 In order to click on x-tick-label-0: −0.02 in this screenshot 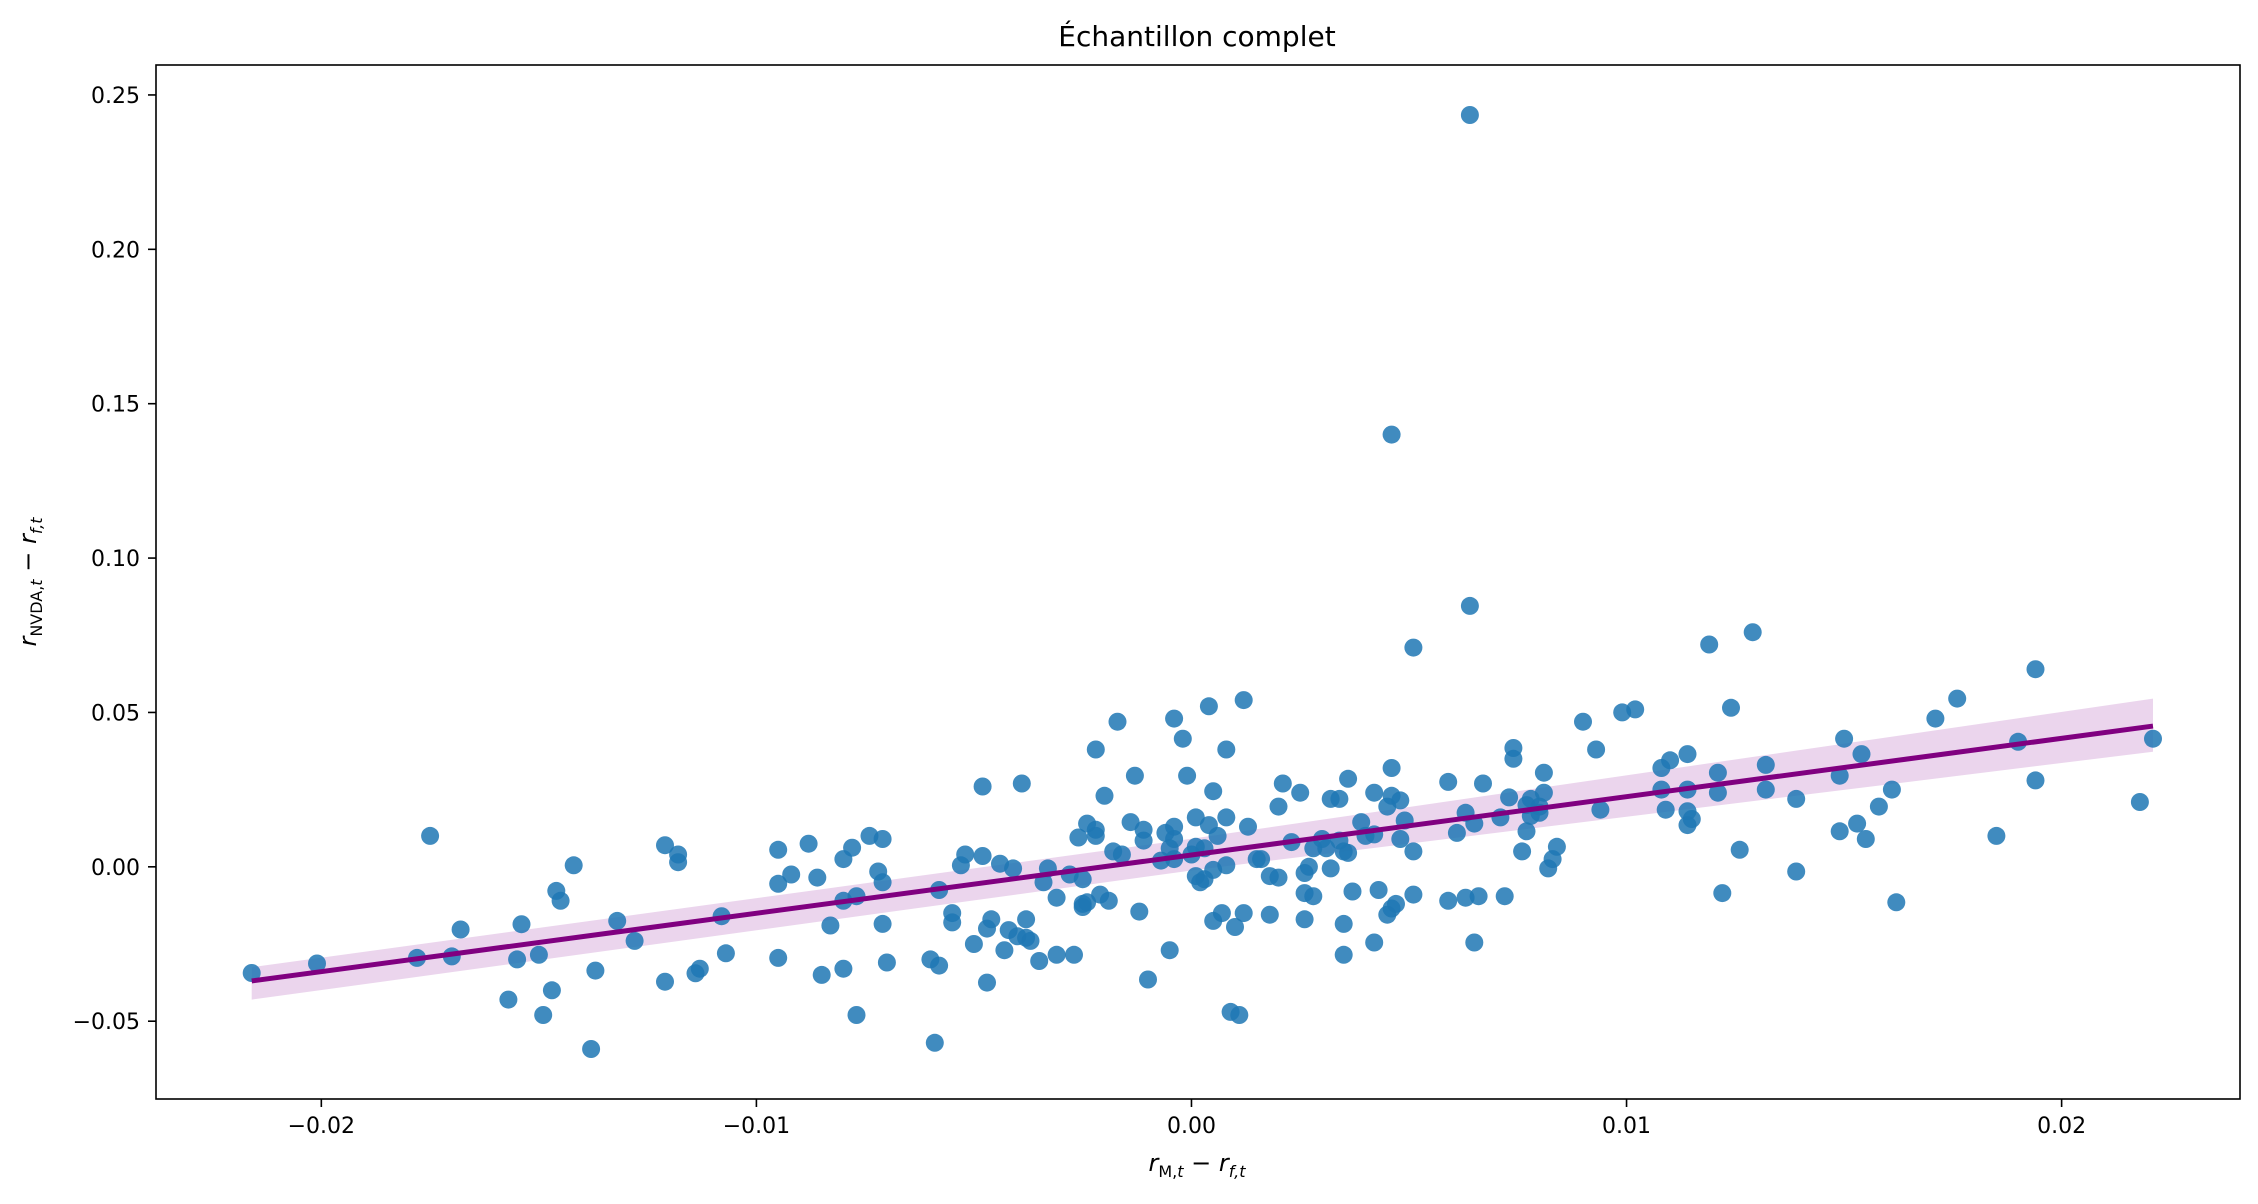, I will do `click(321, 1126)`.